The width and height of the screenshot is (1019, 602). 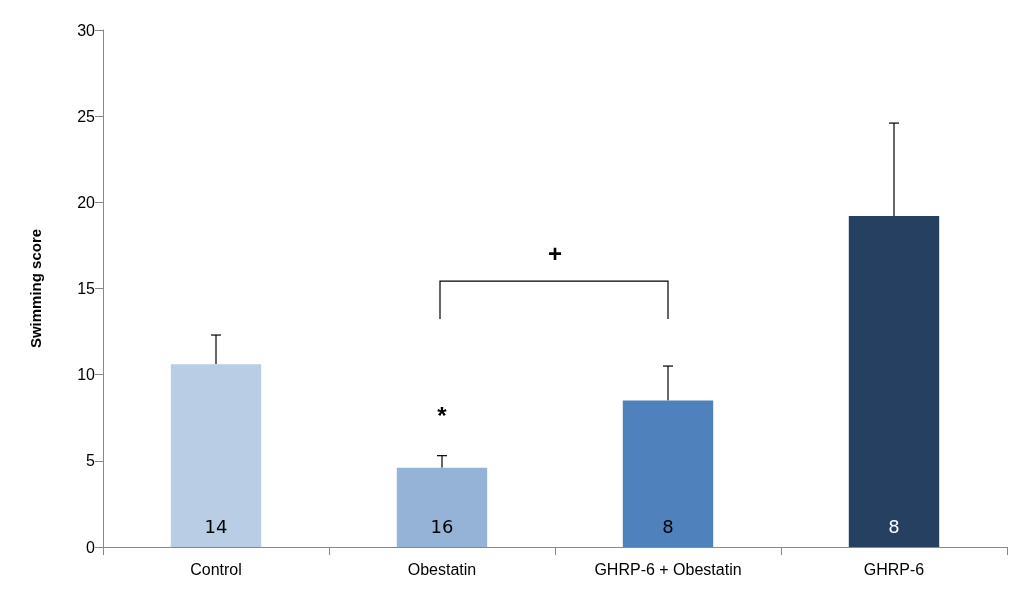 I want to click on y-tick-label: 15, so click(x=86, y=288).